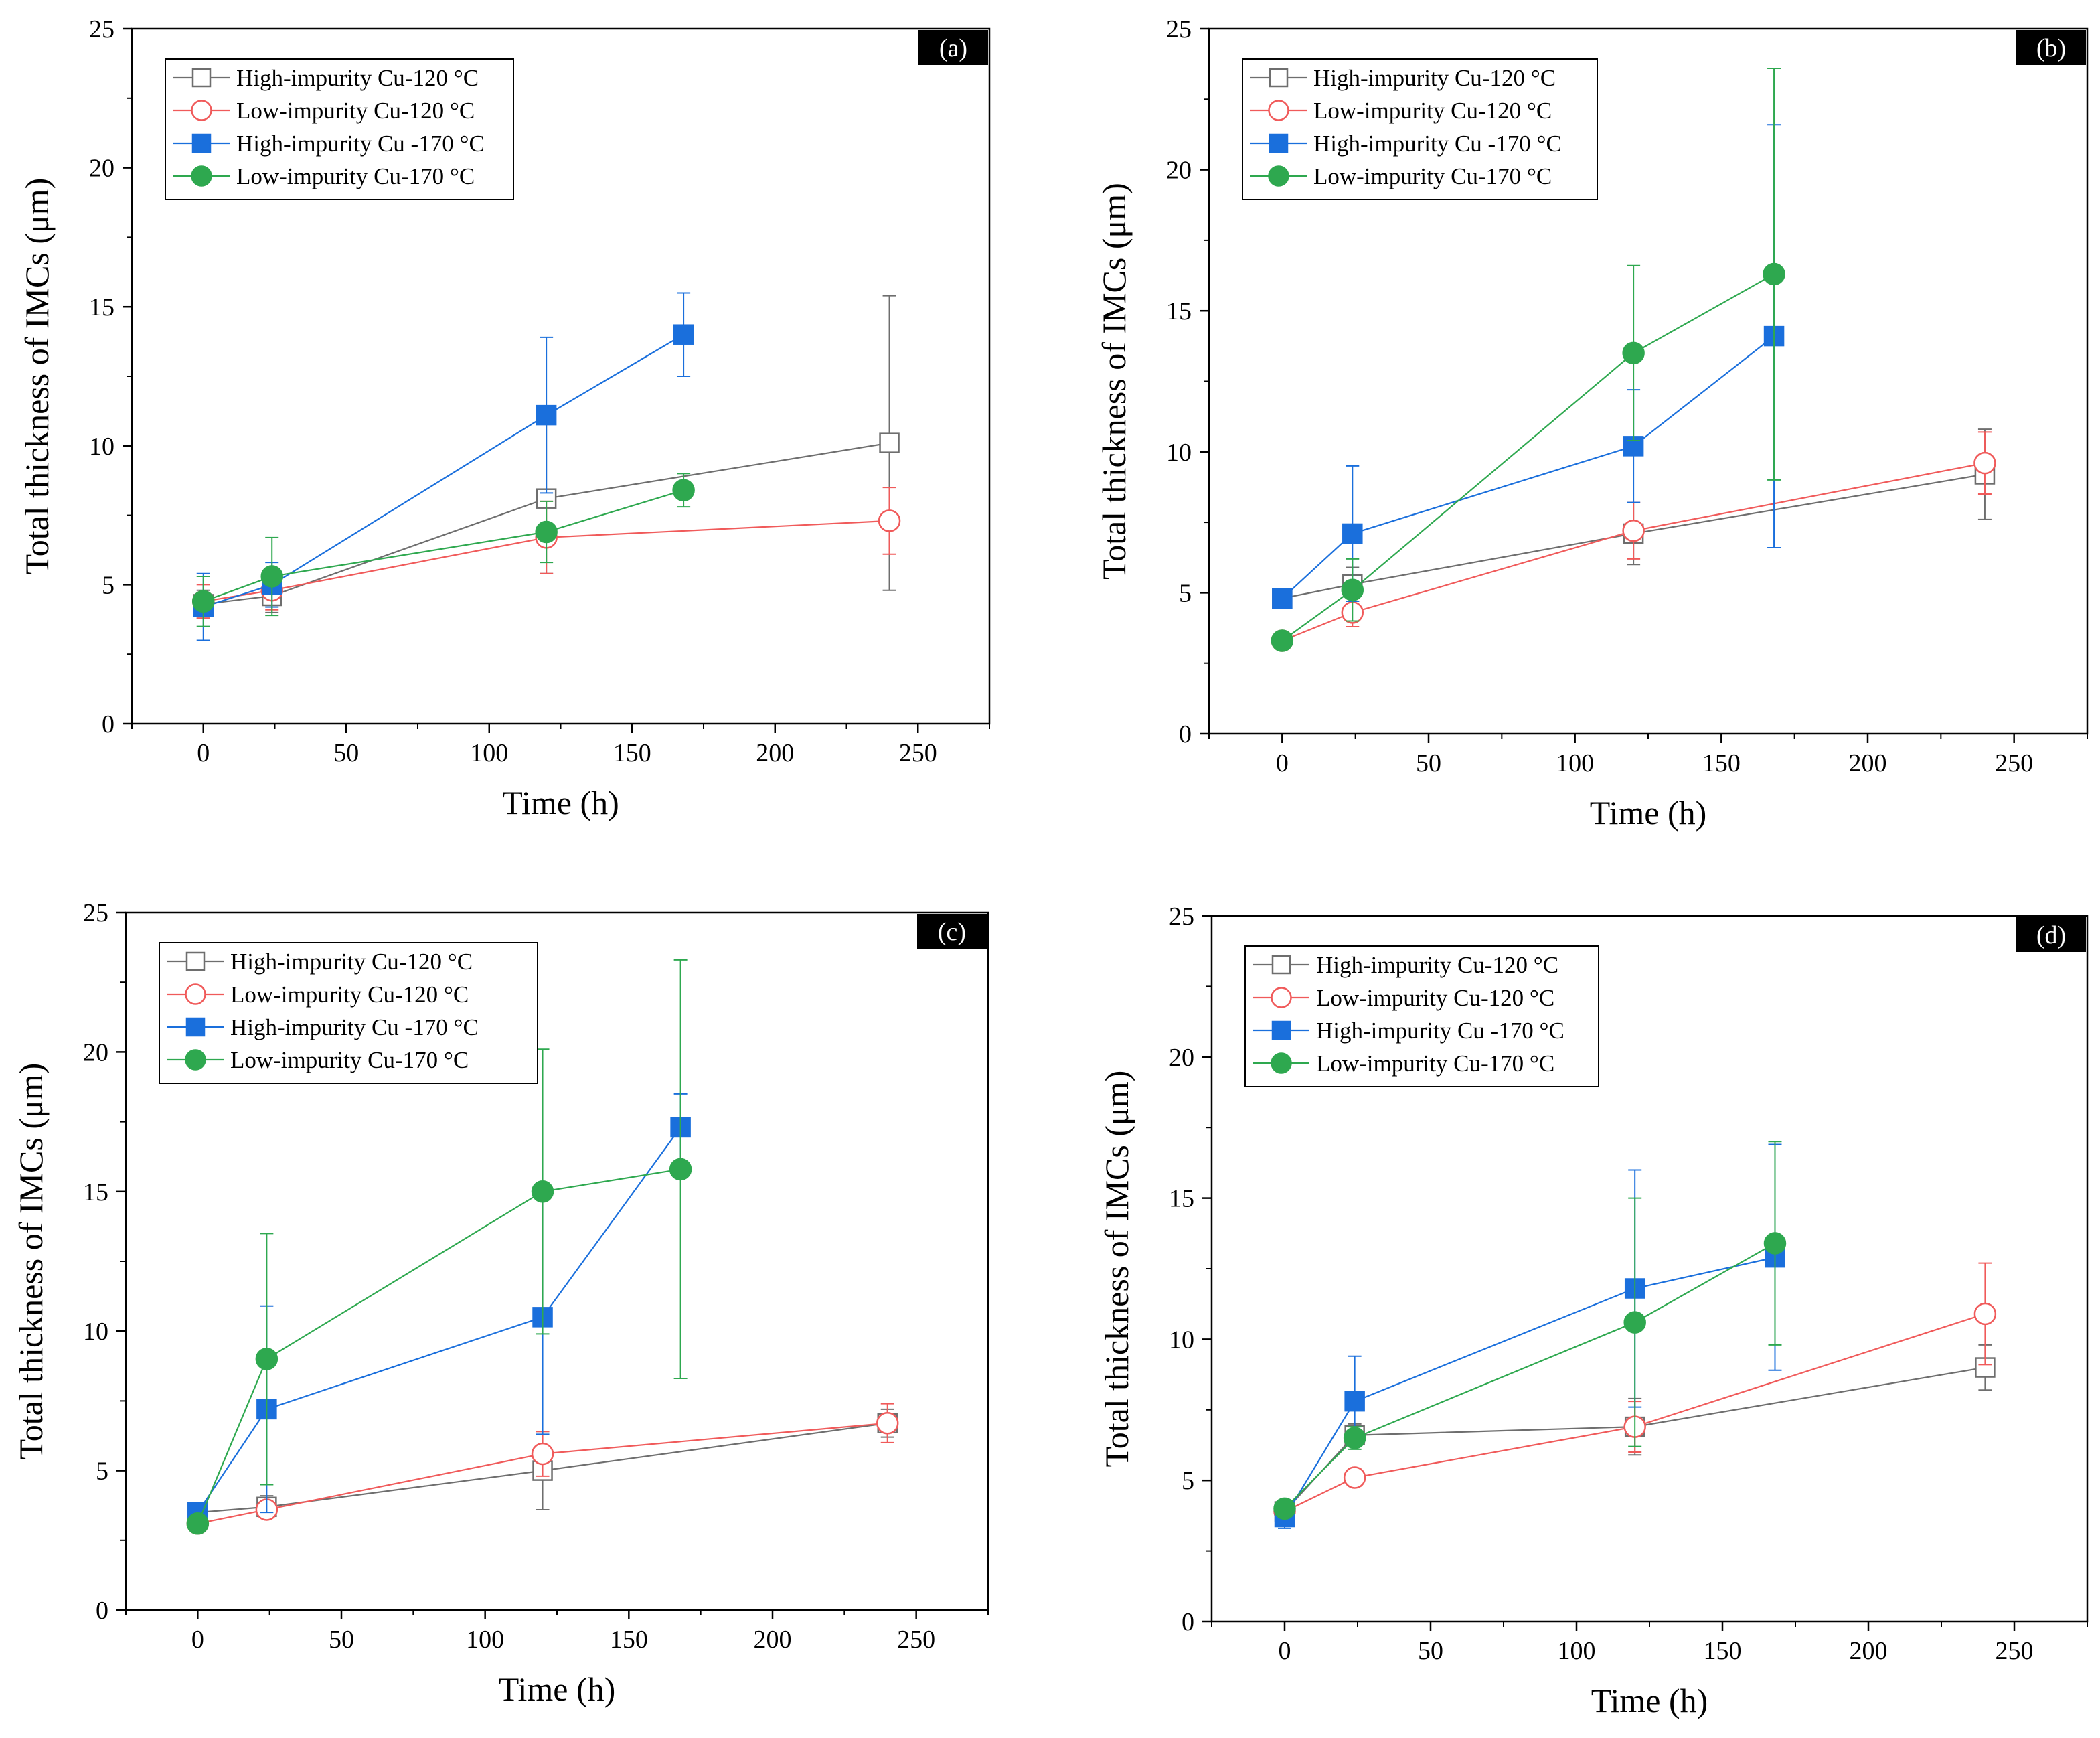 Image resolution: width=2100 pixels, height=1738 pixels. Describe the element at coordinates (102, 1471) in the screenshot. I see `y-tick-label: 5` at that location.